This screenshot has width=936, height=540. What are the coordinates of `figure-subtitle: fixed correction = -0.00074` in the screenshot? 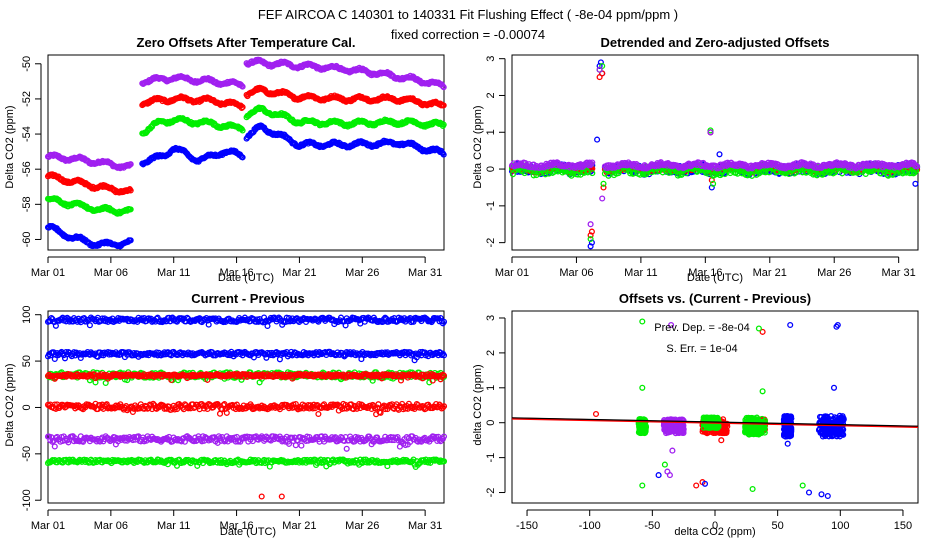 It's located at (468, 34).